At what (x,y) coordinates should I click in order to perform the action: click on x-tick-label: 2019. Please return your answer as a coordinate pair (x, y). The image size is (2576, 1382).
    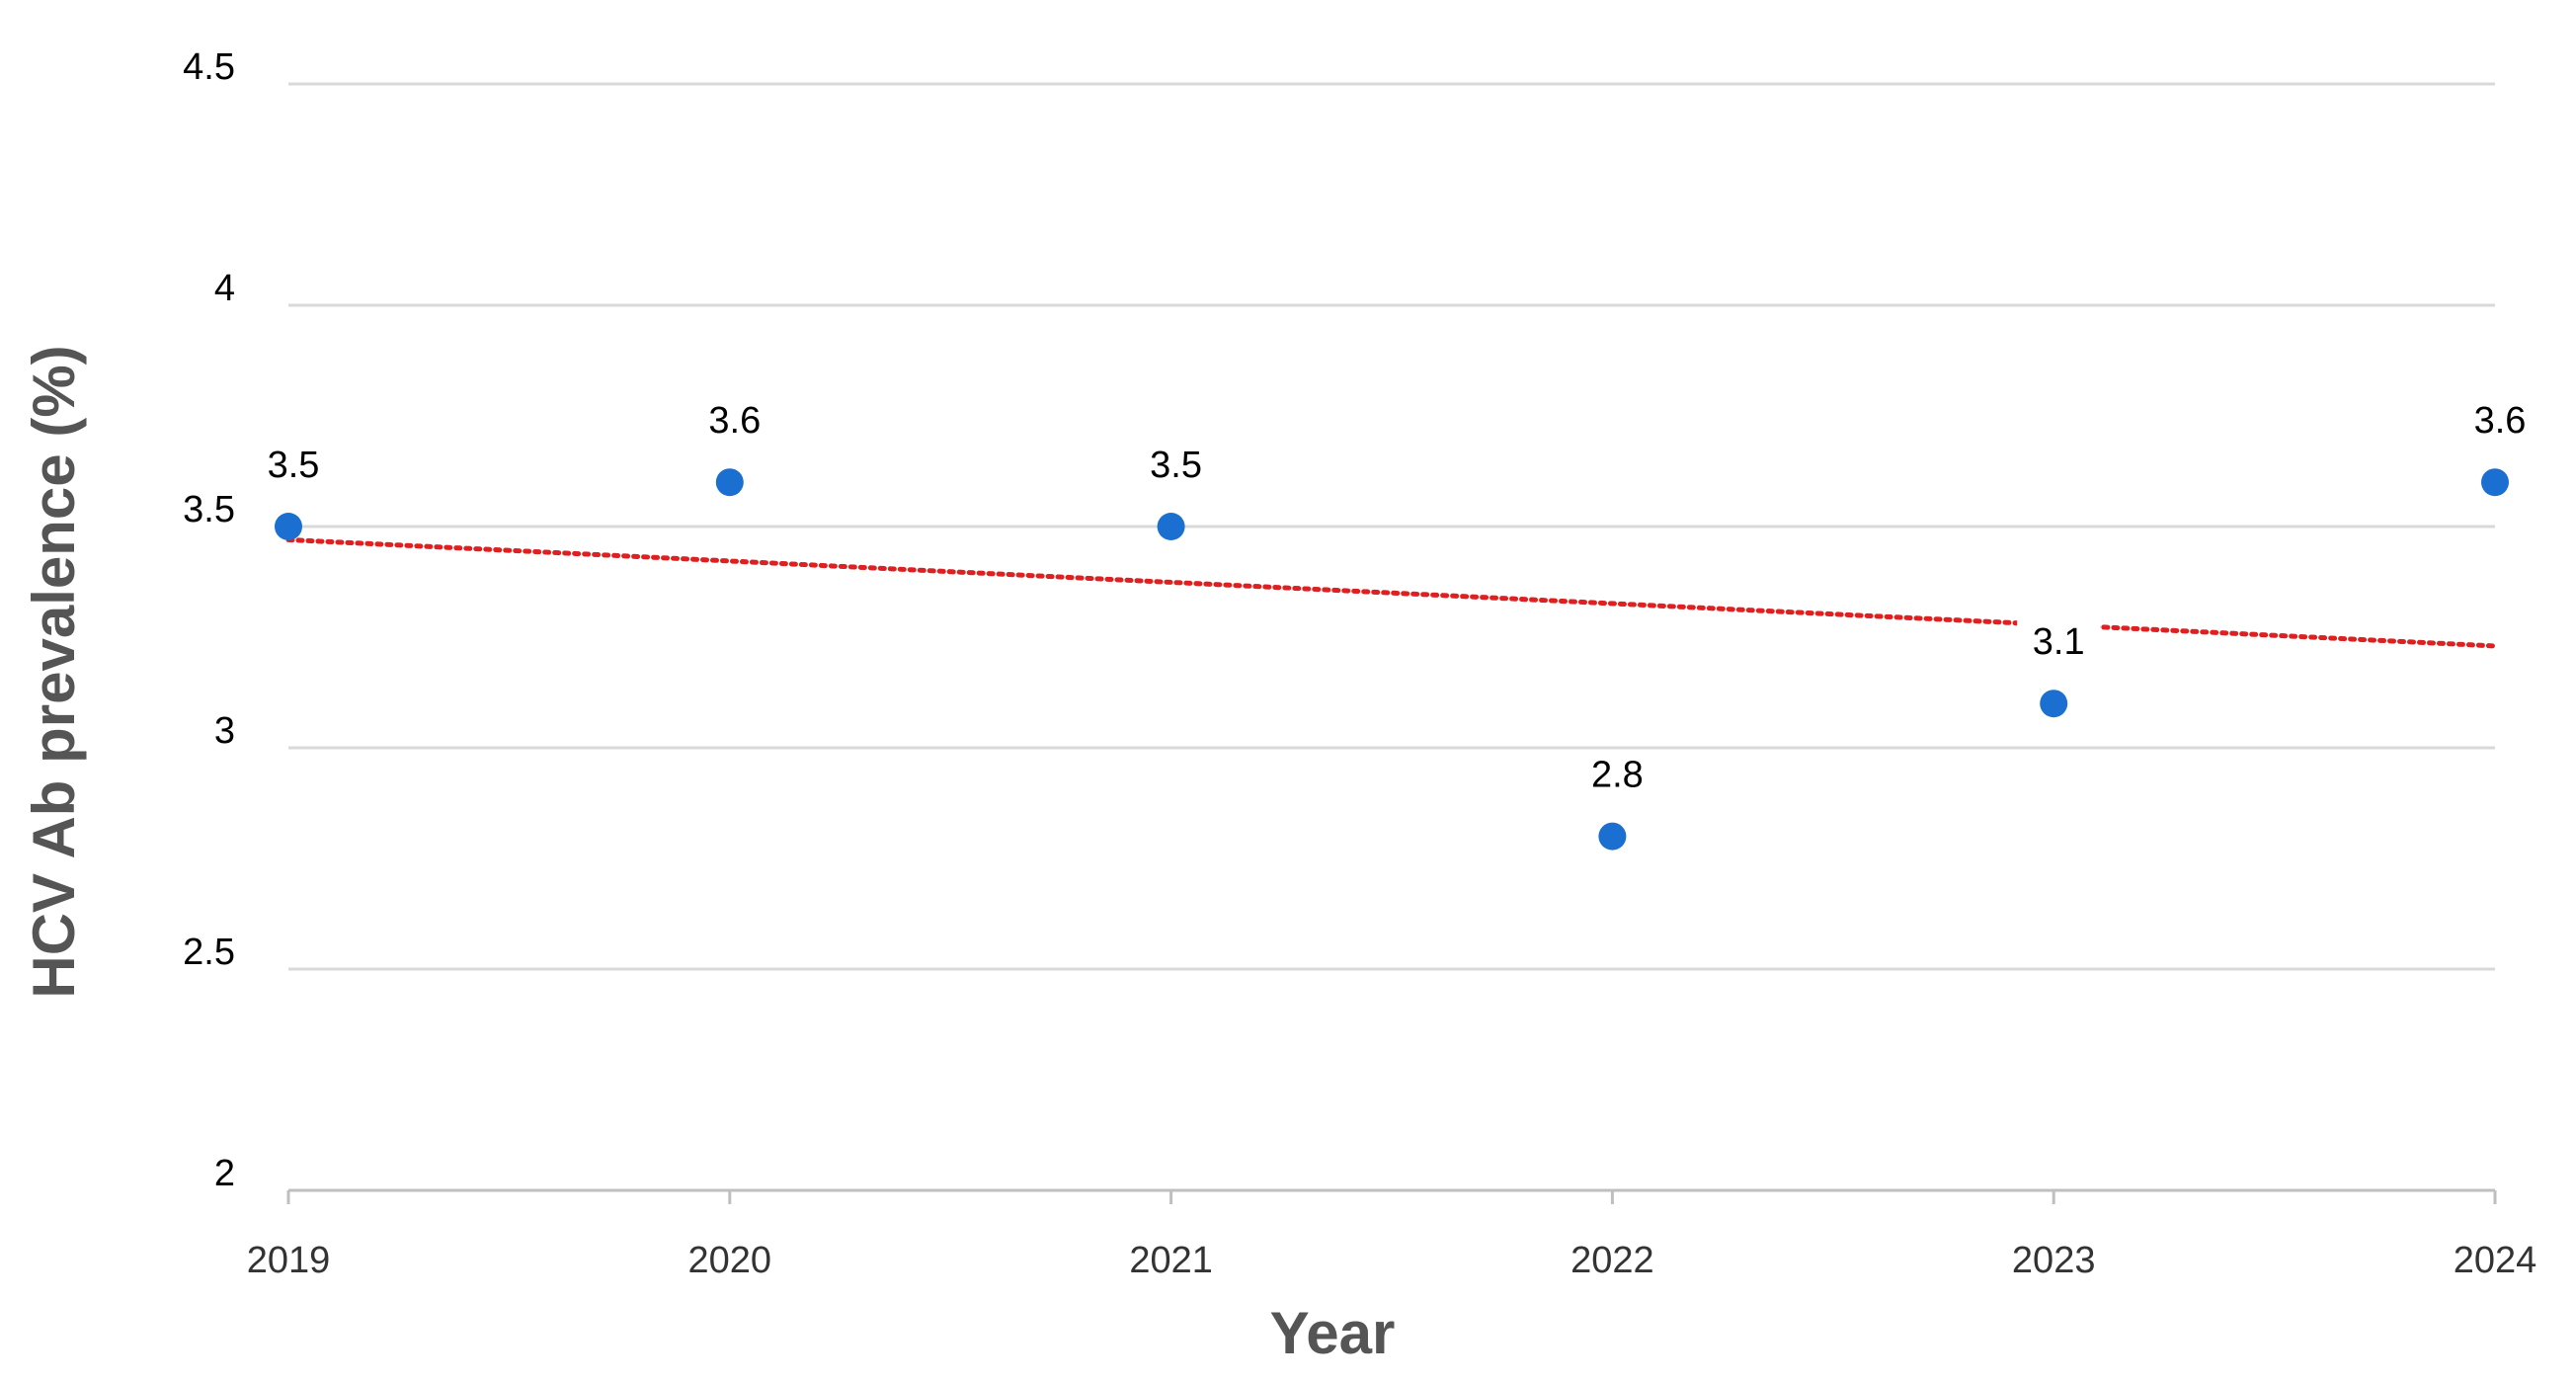
    Looking at the image, I should click on (289, 1260).